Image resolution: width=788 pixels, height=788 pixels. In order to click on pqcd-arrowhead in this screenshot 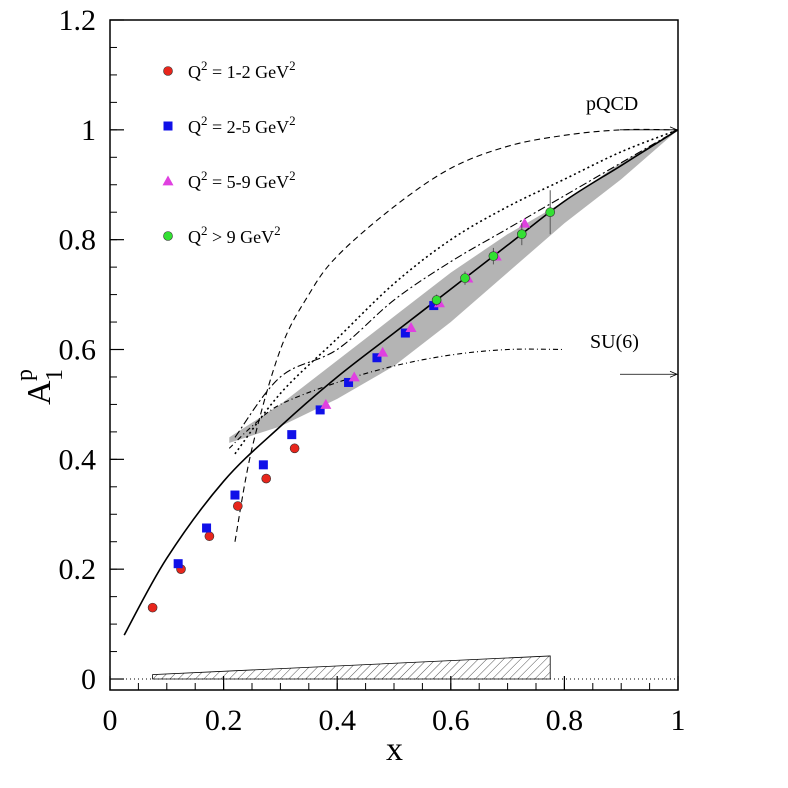, I will do `click(674, 130)`.